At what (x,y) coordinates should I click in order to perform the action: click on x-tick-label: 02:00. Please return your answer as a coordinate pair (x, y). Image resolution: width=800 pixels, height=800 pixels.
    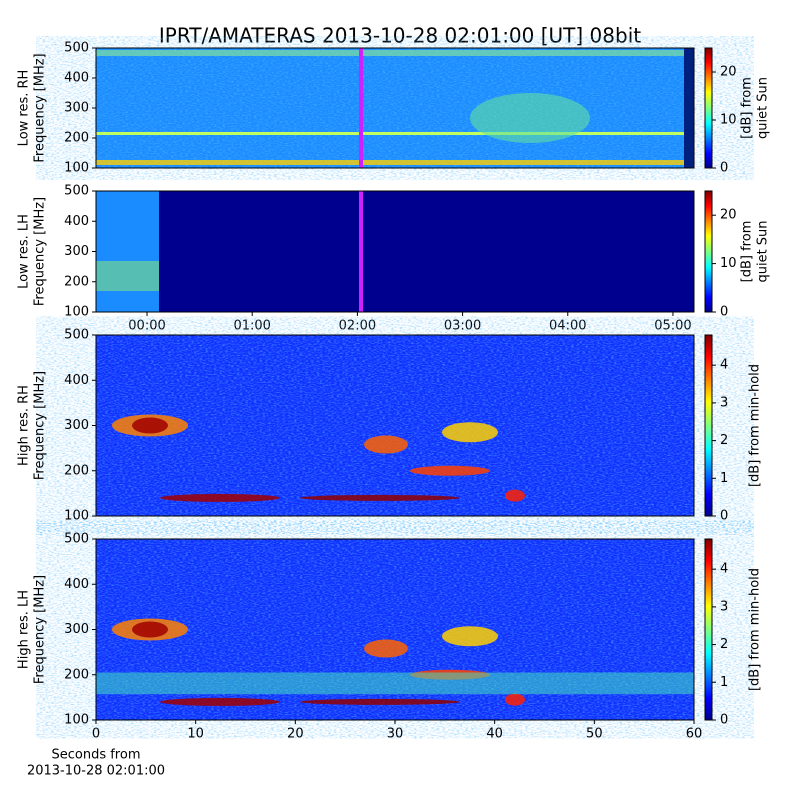
    Looking at the image, I should click on (357, 326).